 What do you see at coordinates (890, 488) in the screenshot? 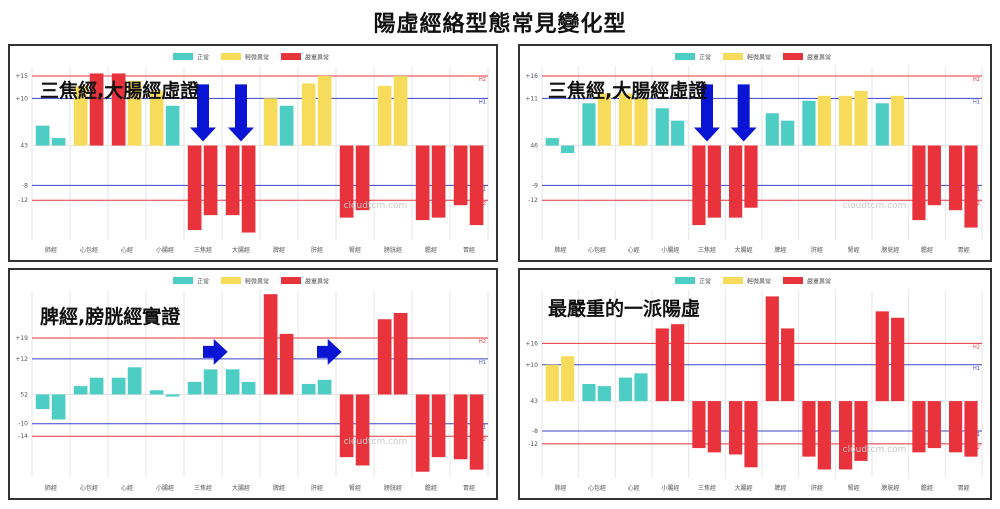
I see `x-tick-label: 膀胱經` at bounding box center [890, 488].